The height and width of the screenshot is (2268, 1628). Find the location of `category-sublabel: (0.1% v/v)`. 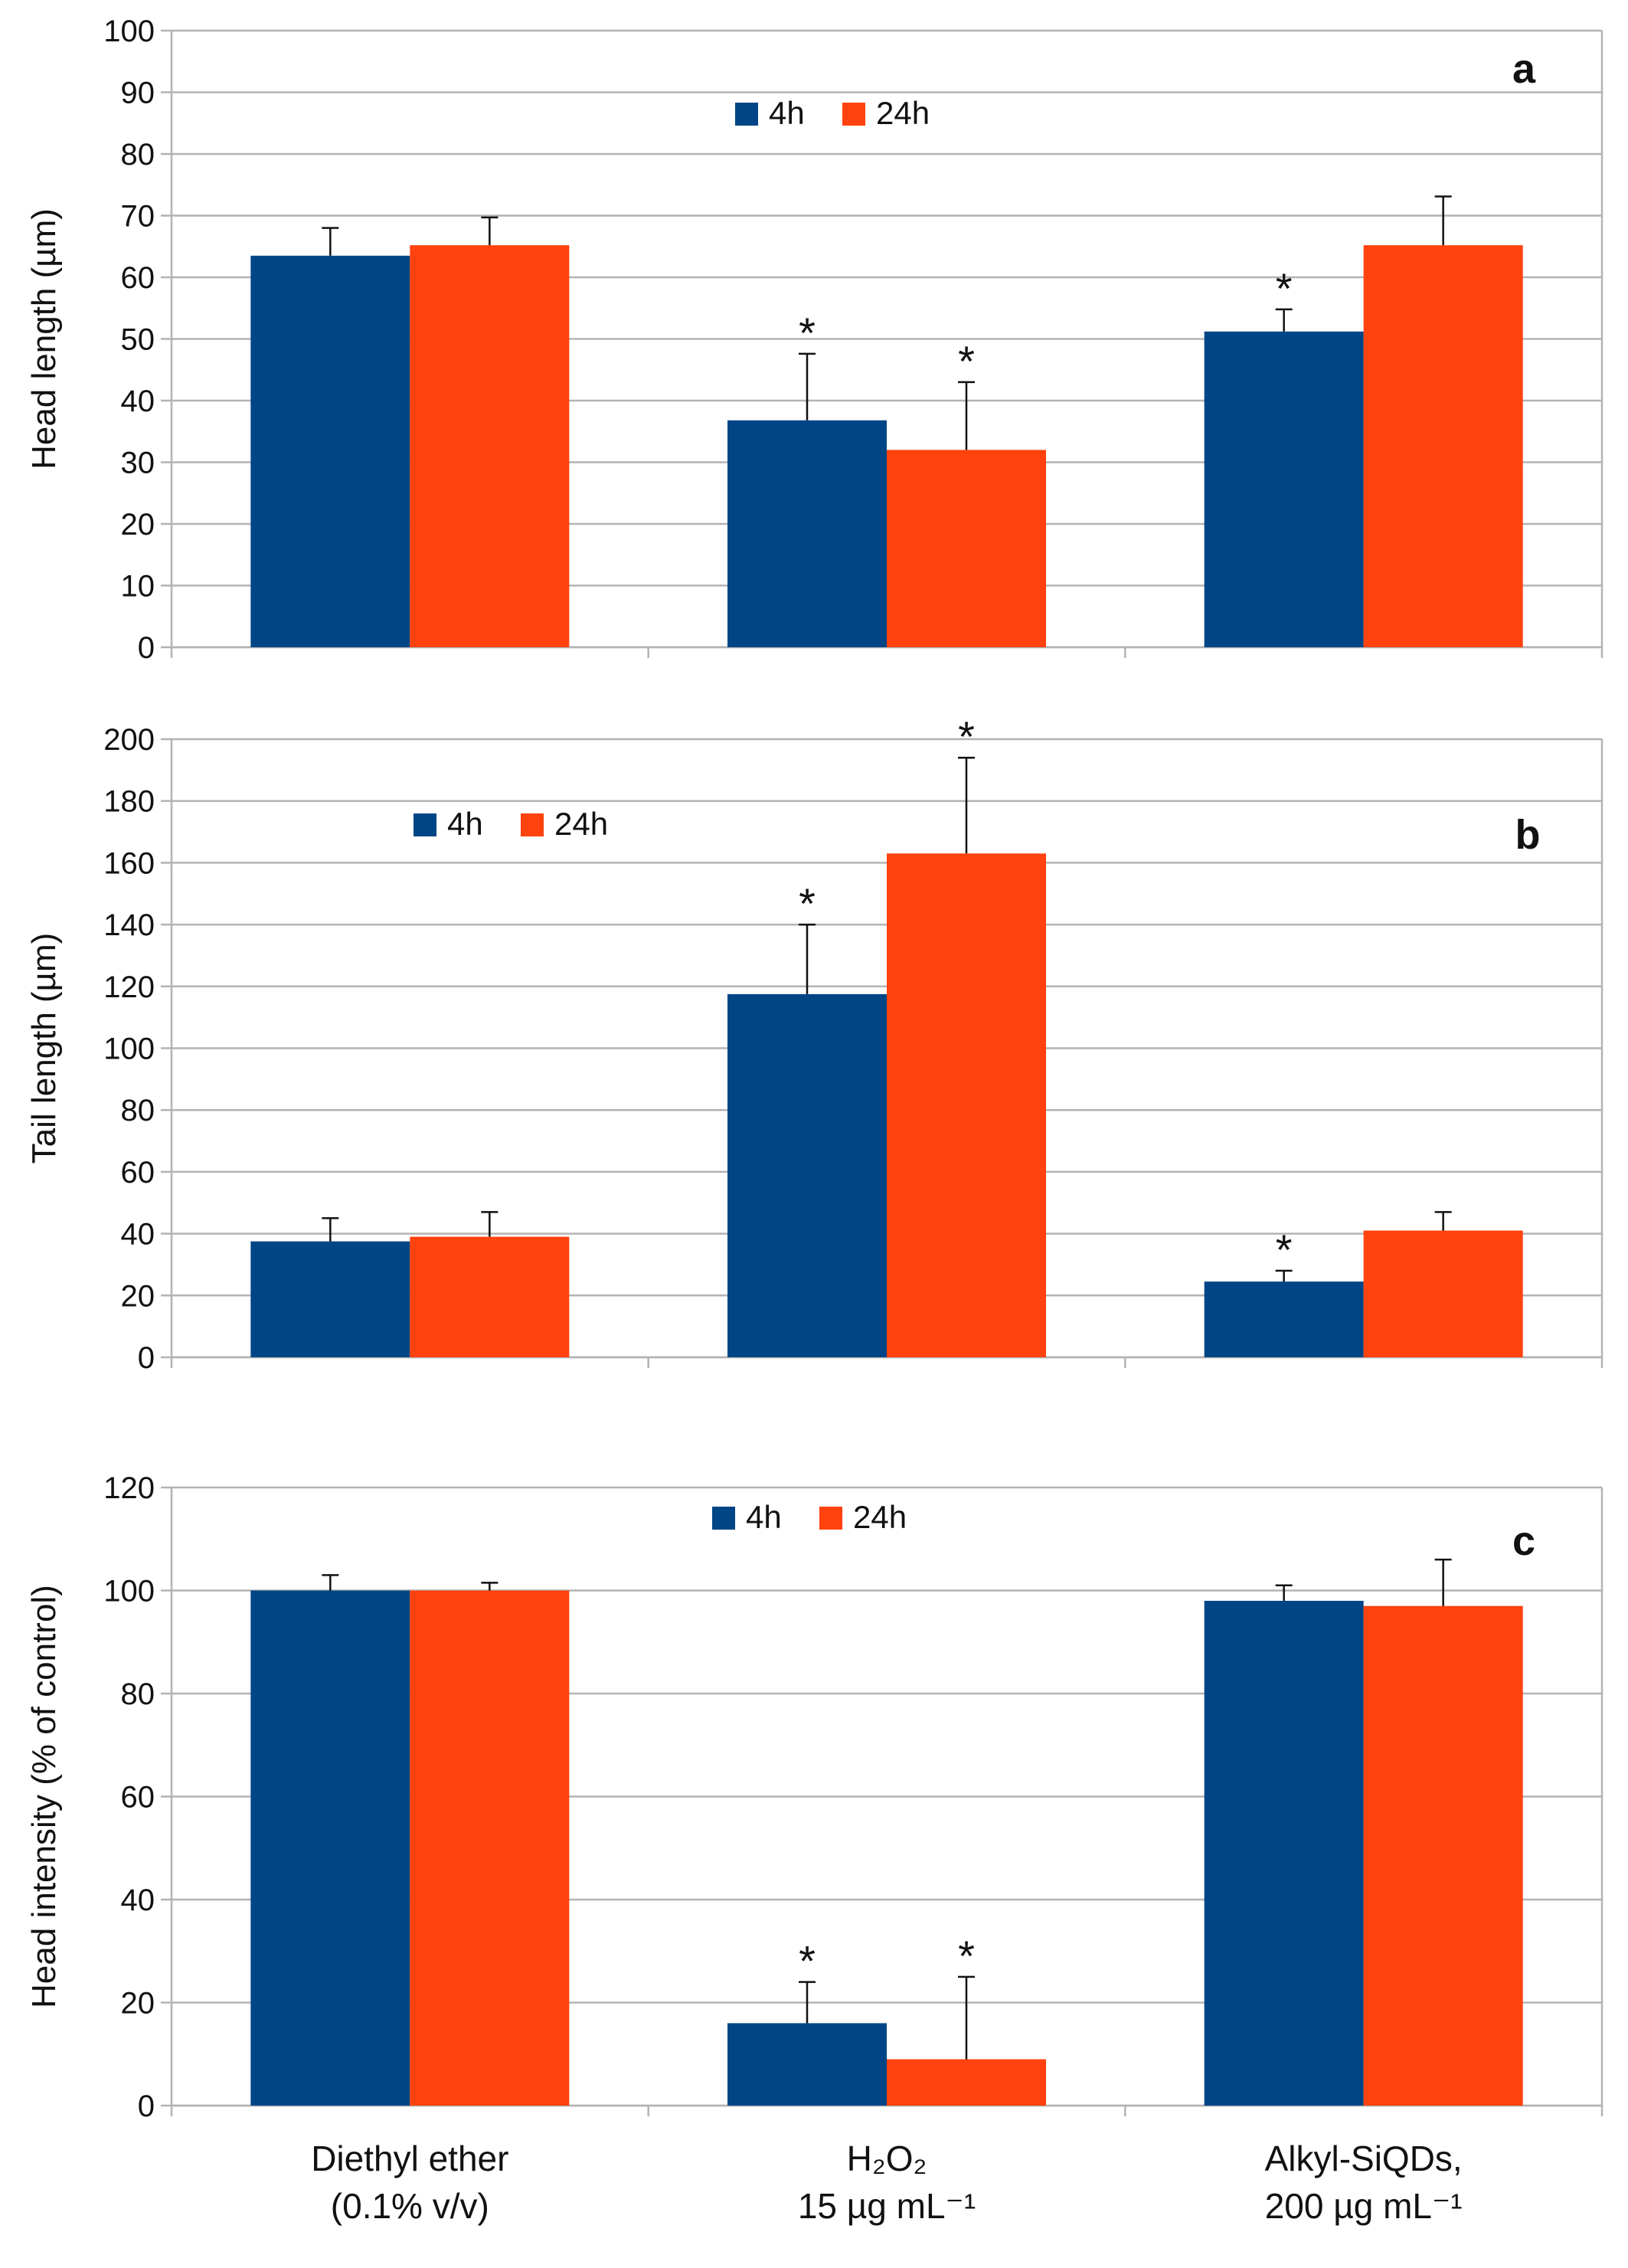

category-sublabel: (0.1% v/v) is located at coordinates (410, 2206).